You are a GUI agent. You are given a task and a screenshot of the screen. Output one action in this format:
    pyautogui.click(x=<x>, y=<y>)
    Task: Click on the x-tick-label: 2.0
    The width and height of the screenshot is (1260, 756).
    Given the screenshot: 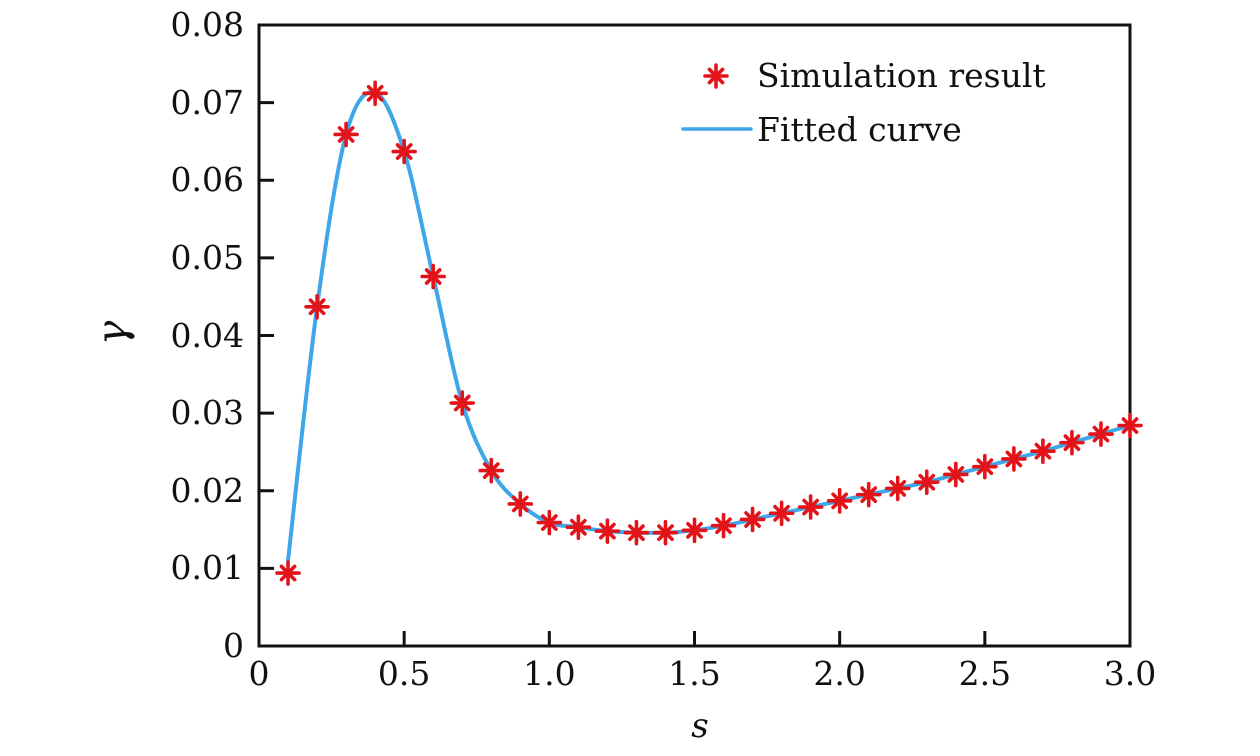 What is the action you would take?
    pyautogui.click(x=839, y=673)
    